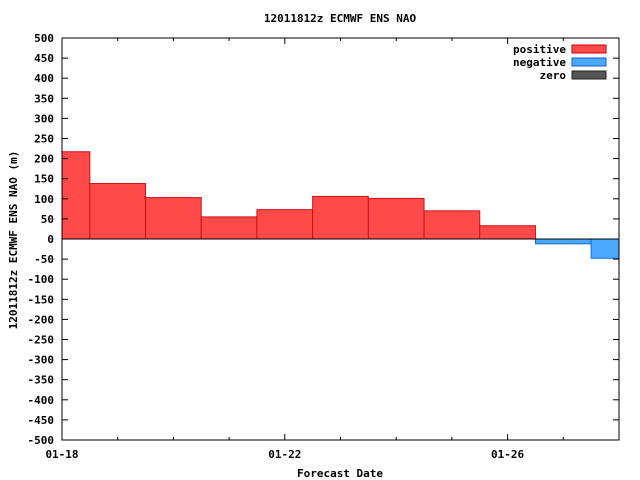 This screenshot has width=640, height=480. Describe the element at coordinates (41, 440) in the screenshot. I see `y-tick-label: -500` at that location.